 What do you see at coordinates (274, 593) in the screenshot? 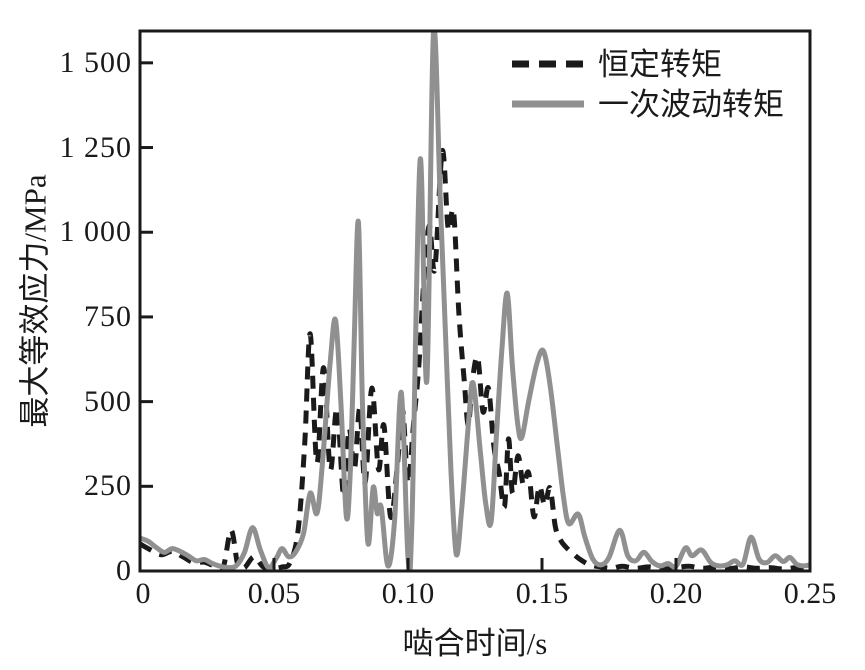
I see `x-tick-label: 0.05` at bounding box center [274, 593].